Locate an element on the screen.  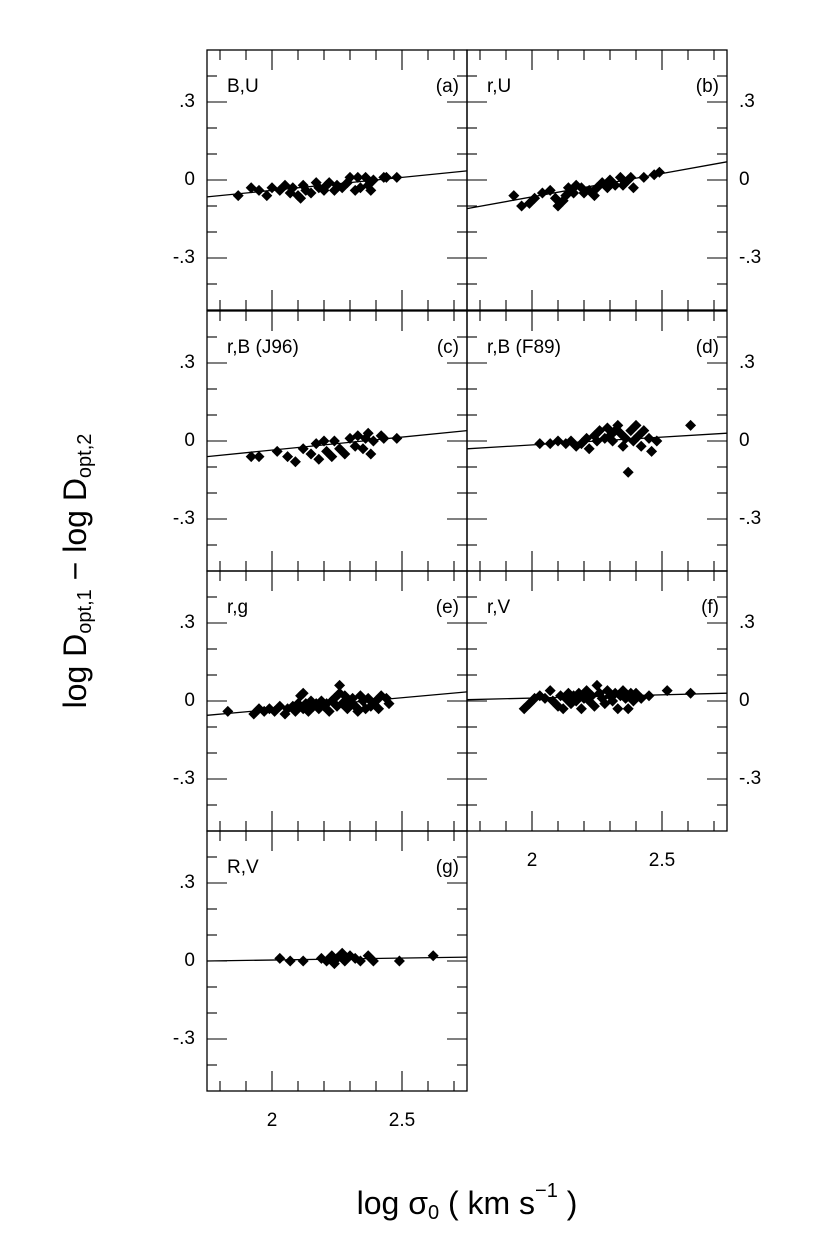
panel-label: r,U is located at coordinates (499, 86).